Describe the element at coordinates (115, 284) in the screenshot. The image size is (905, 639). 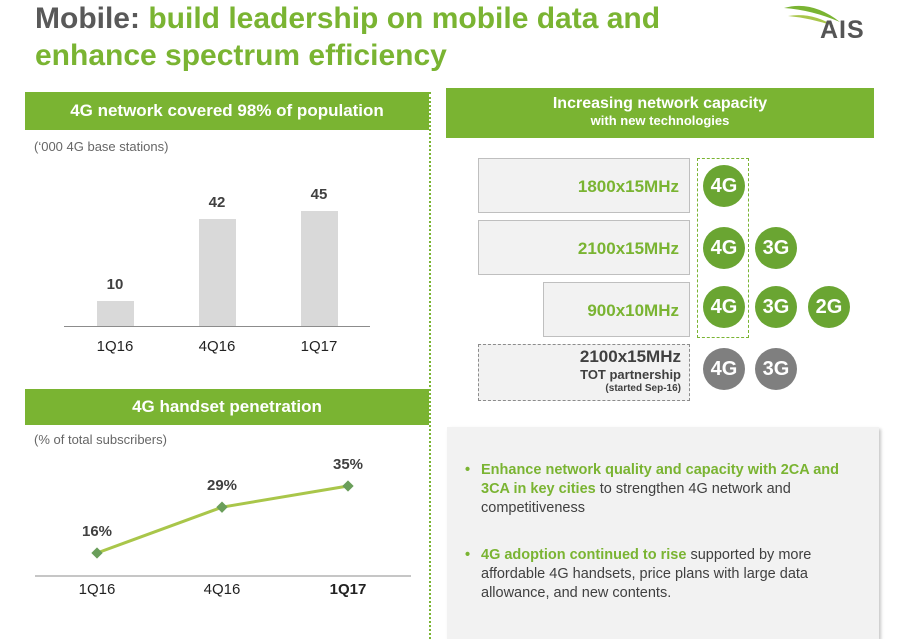
I see `bar-value-label: 10` at that location.